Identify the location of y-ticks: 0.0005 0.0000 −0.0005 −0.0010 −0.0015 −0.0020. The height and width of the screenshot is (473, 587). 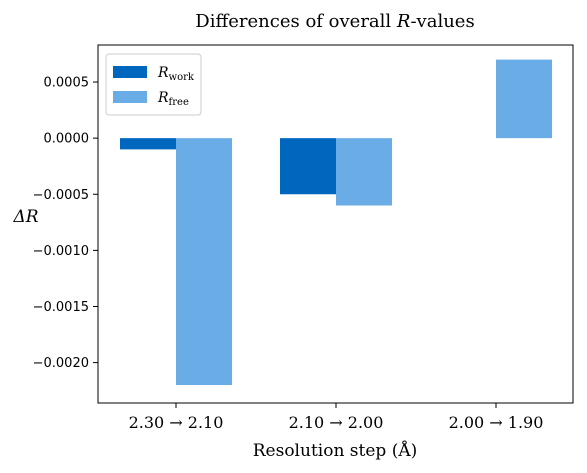
(65, 223).